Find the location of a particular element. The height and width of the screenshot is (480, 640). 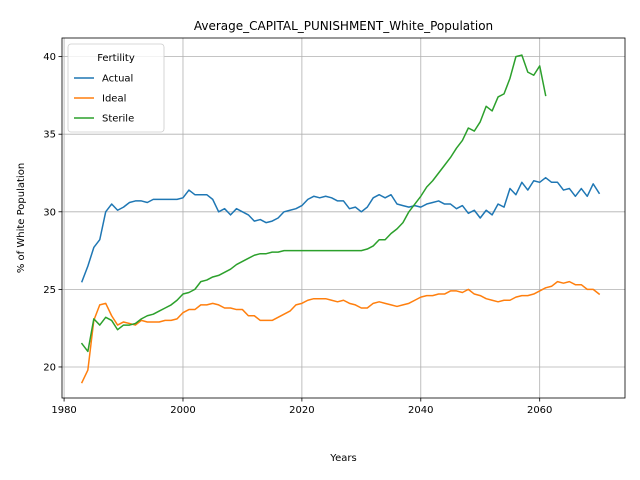

x-tick-label: 2040 is located at coordinates (420, 410).